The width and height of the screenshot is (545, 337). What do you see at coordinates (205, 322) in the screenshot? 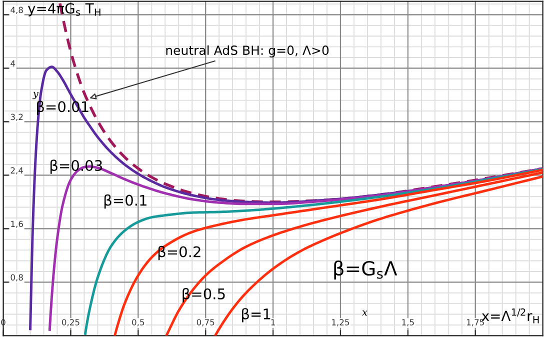
I see `x-tick-label: 0,75` at bounding box center [205, 322].